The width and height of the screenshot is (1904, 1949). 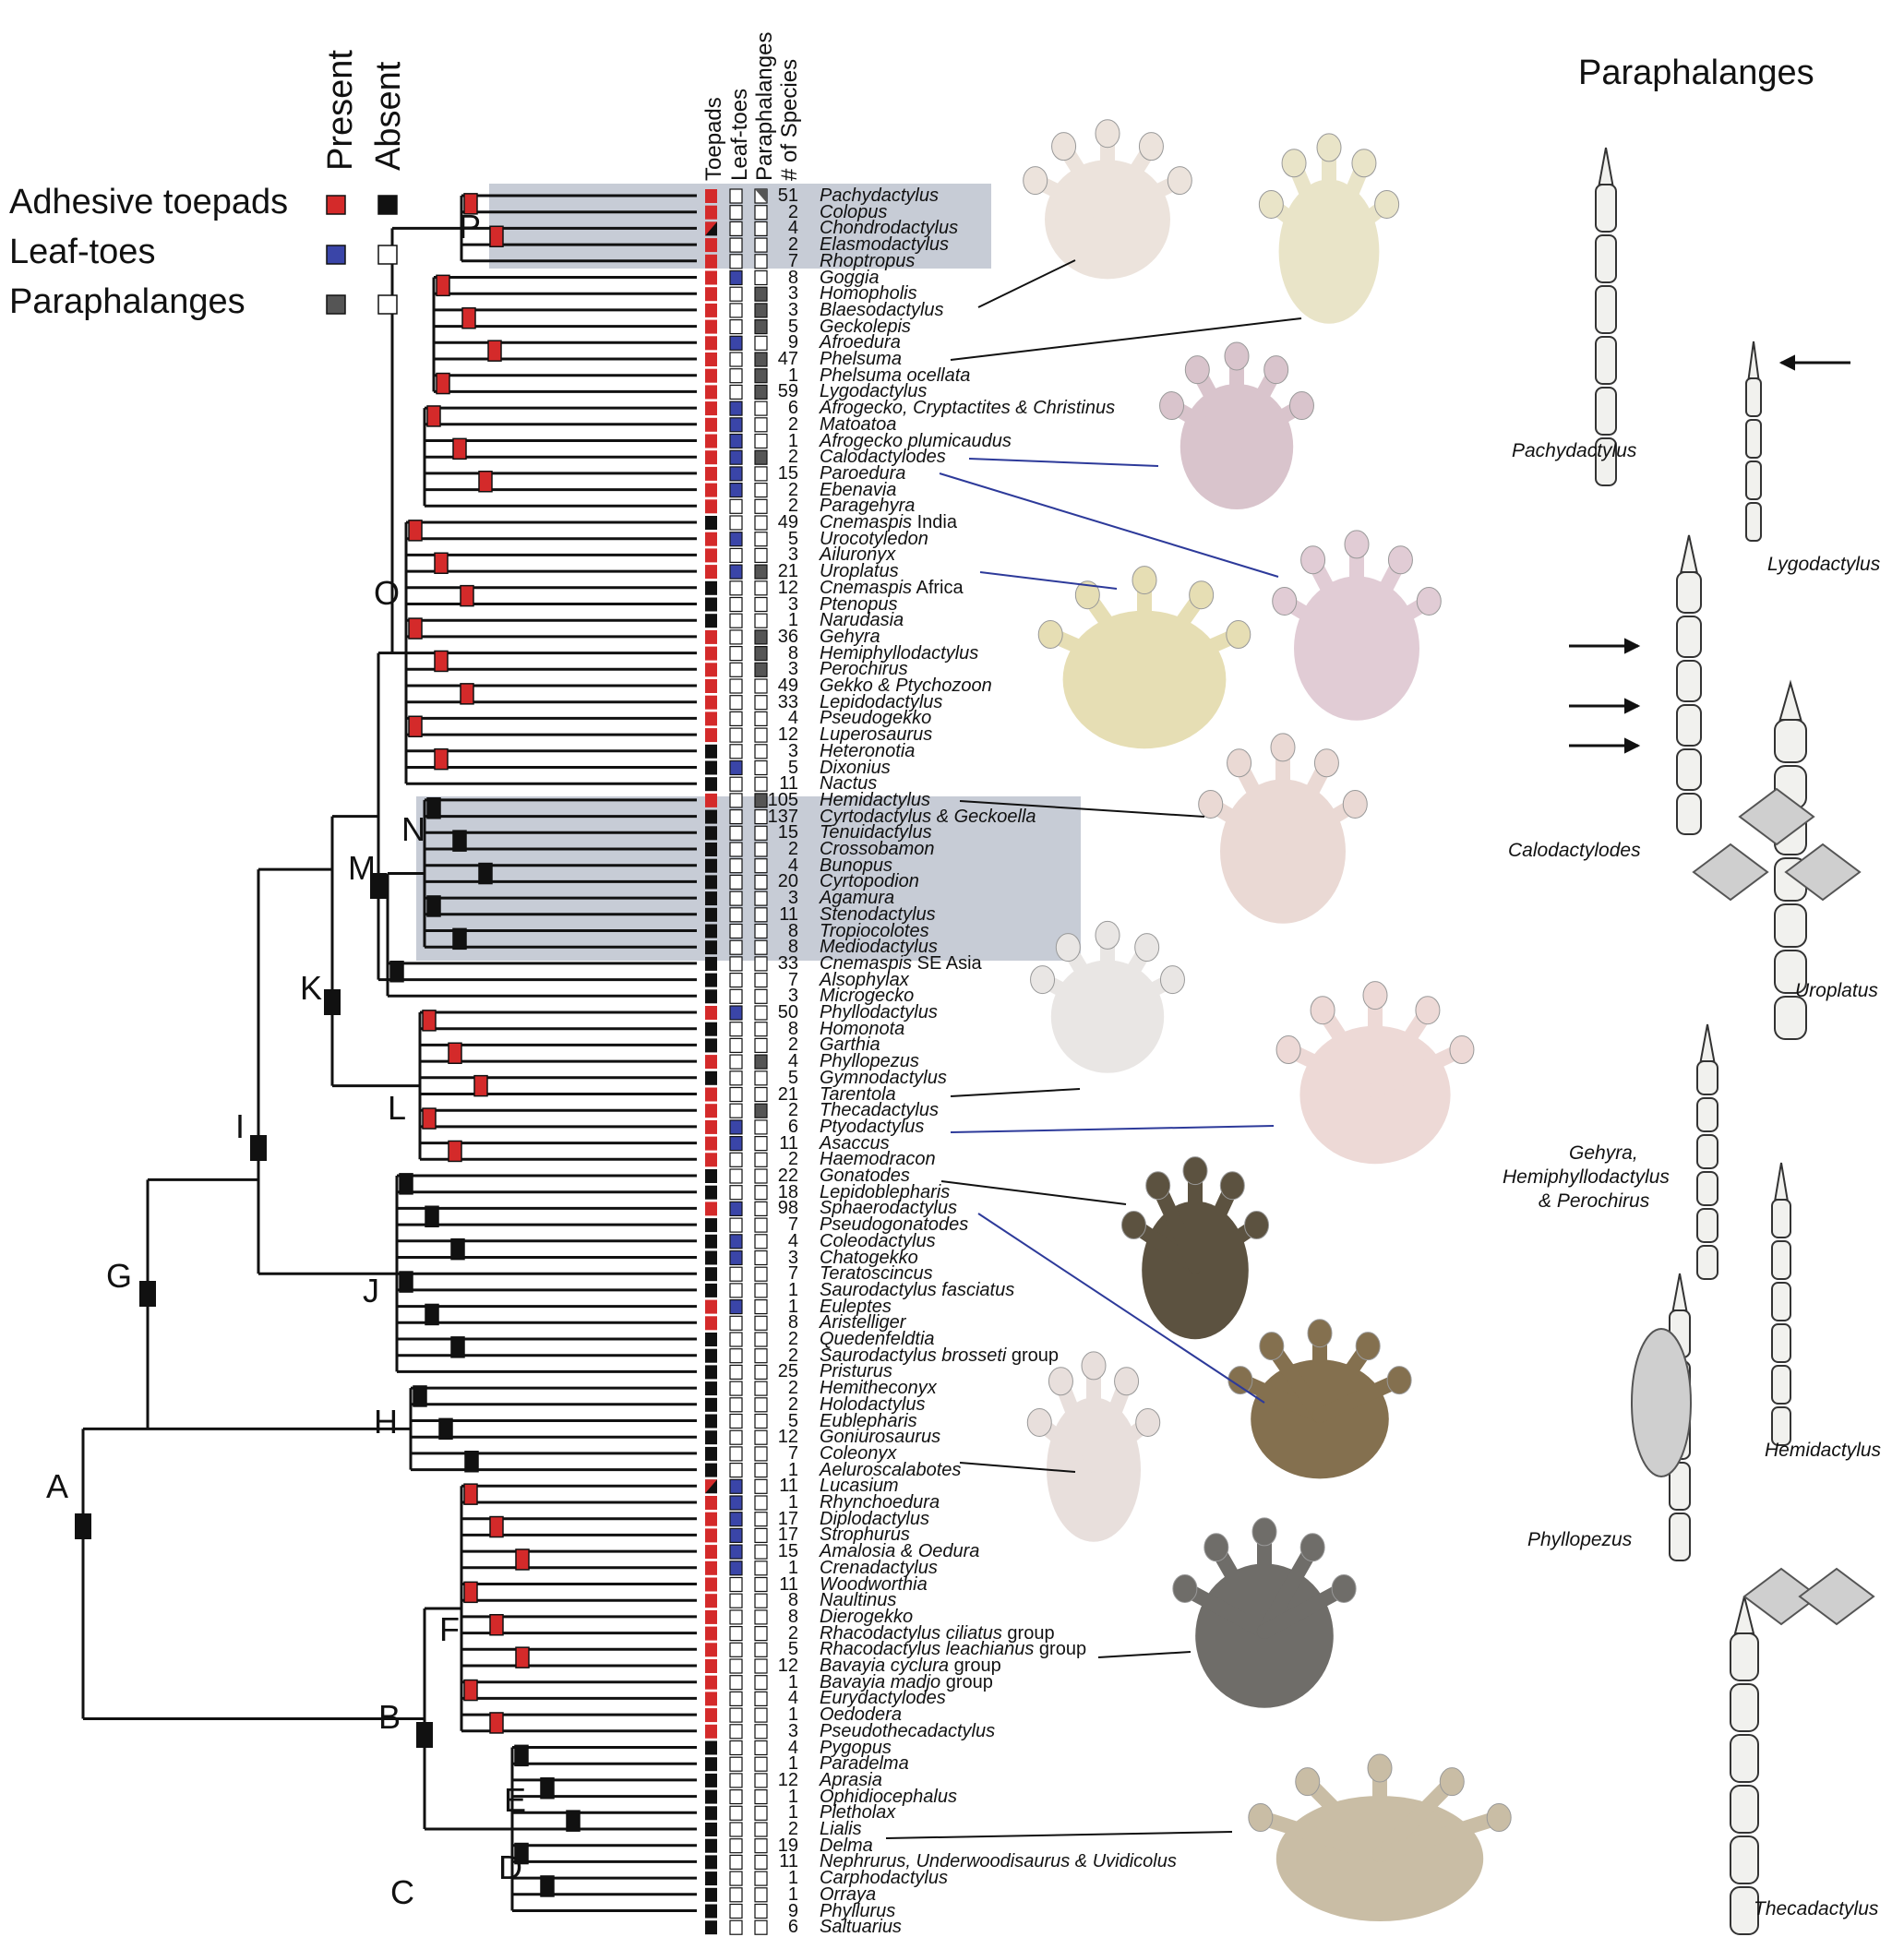 What do you see at coordinates (894, 1225) in the screenshot?
I see `taxon-name: Pseudogonatodes` at bounding box center [894, 1225].